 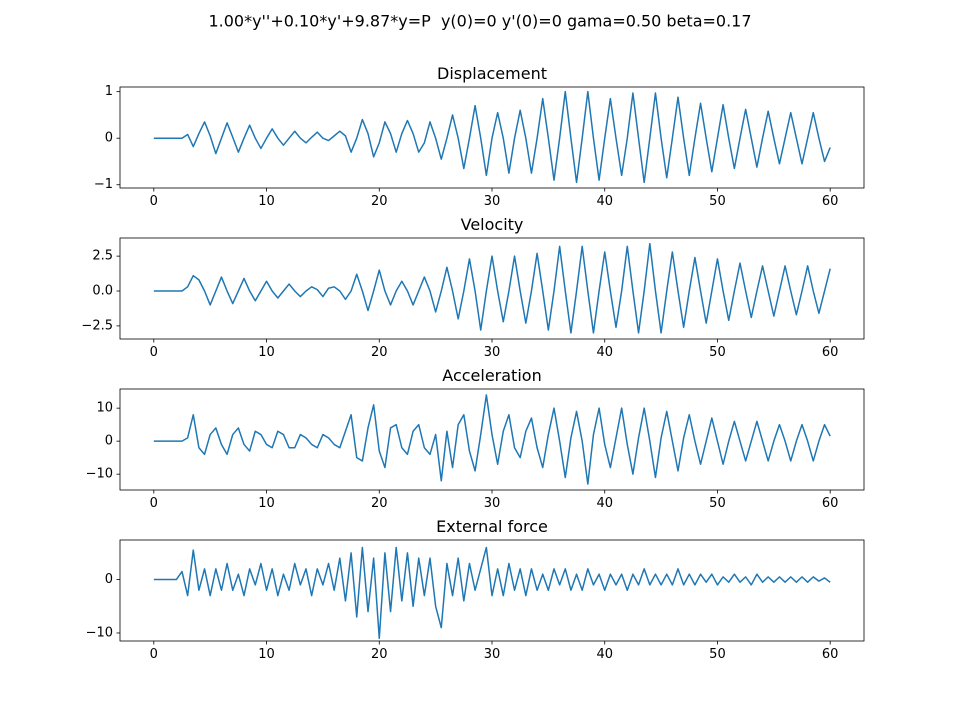 I want to click on subplot-title: Velocity, so click(x=492, y=224).